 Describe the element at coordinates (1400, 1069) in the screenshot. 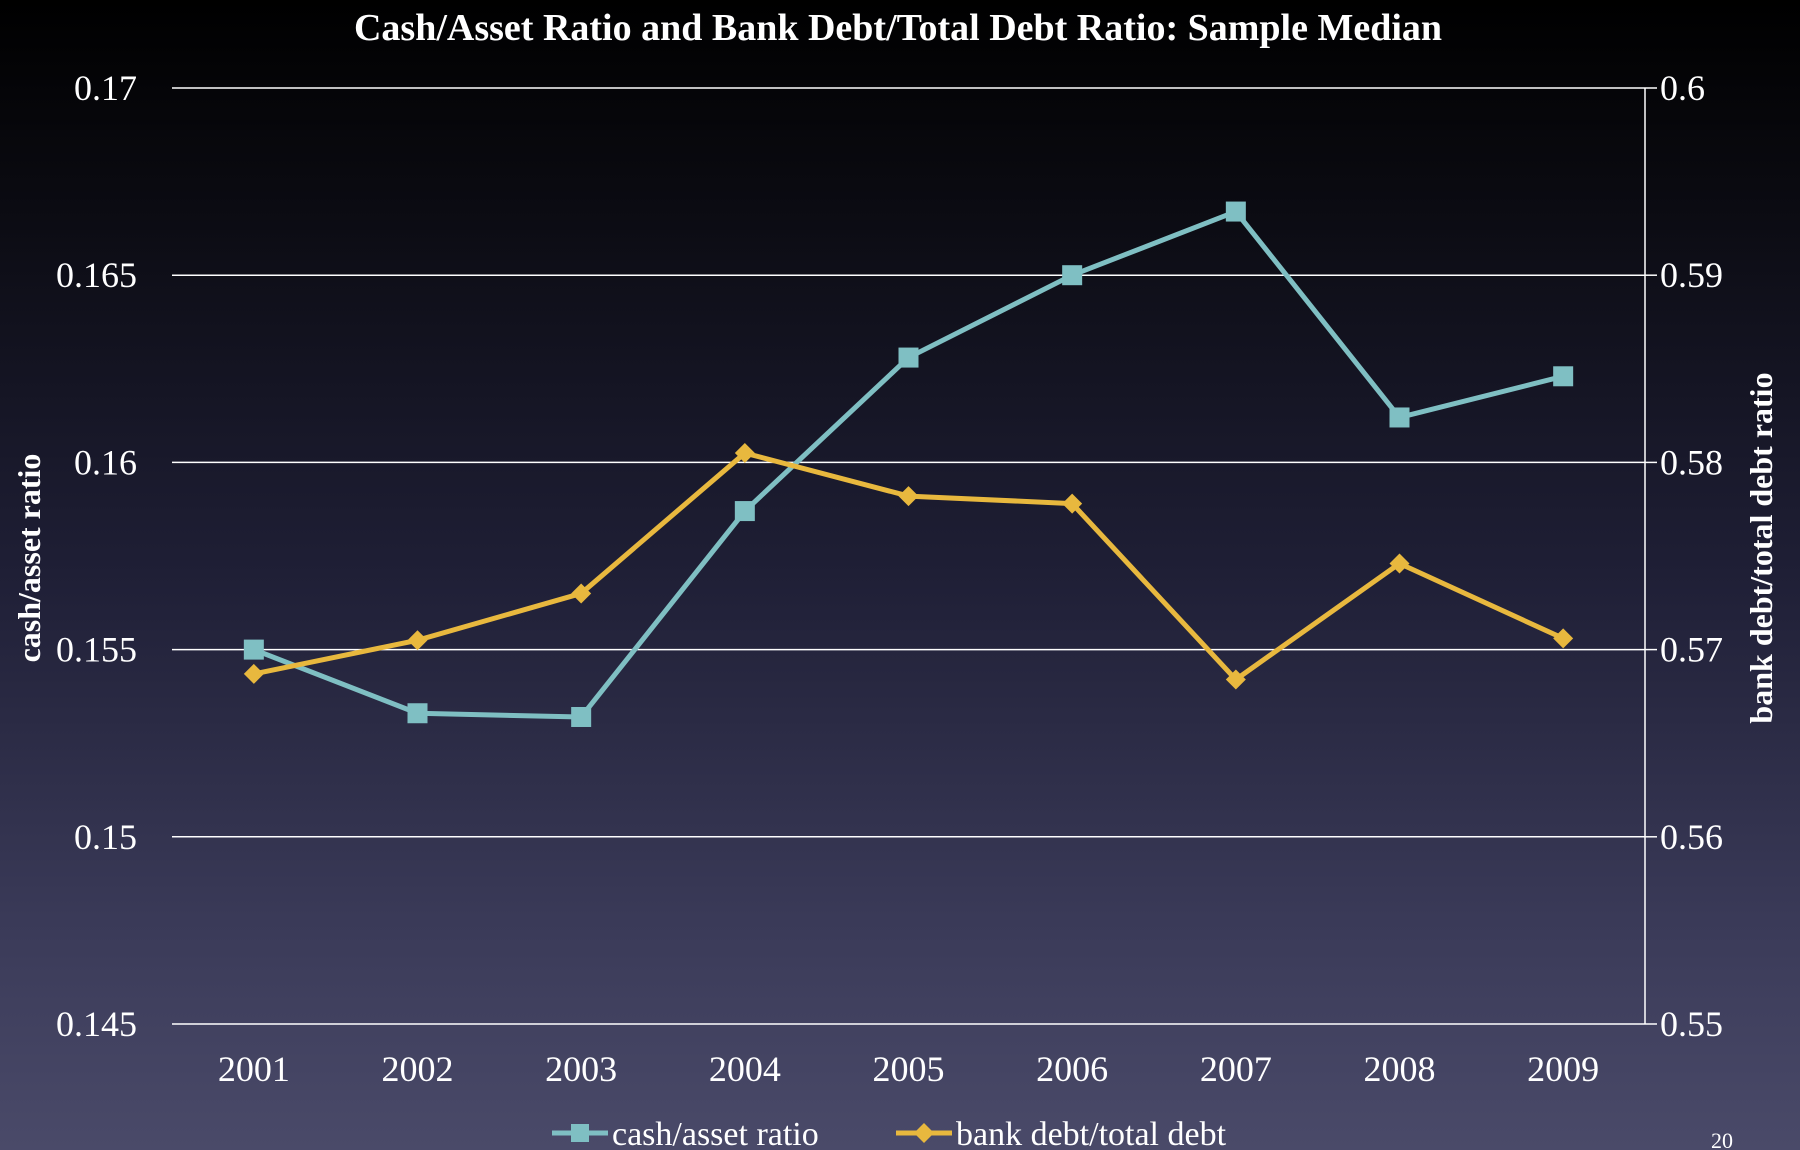

I see `x-tick-label: 2008` at that location.